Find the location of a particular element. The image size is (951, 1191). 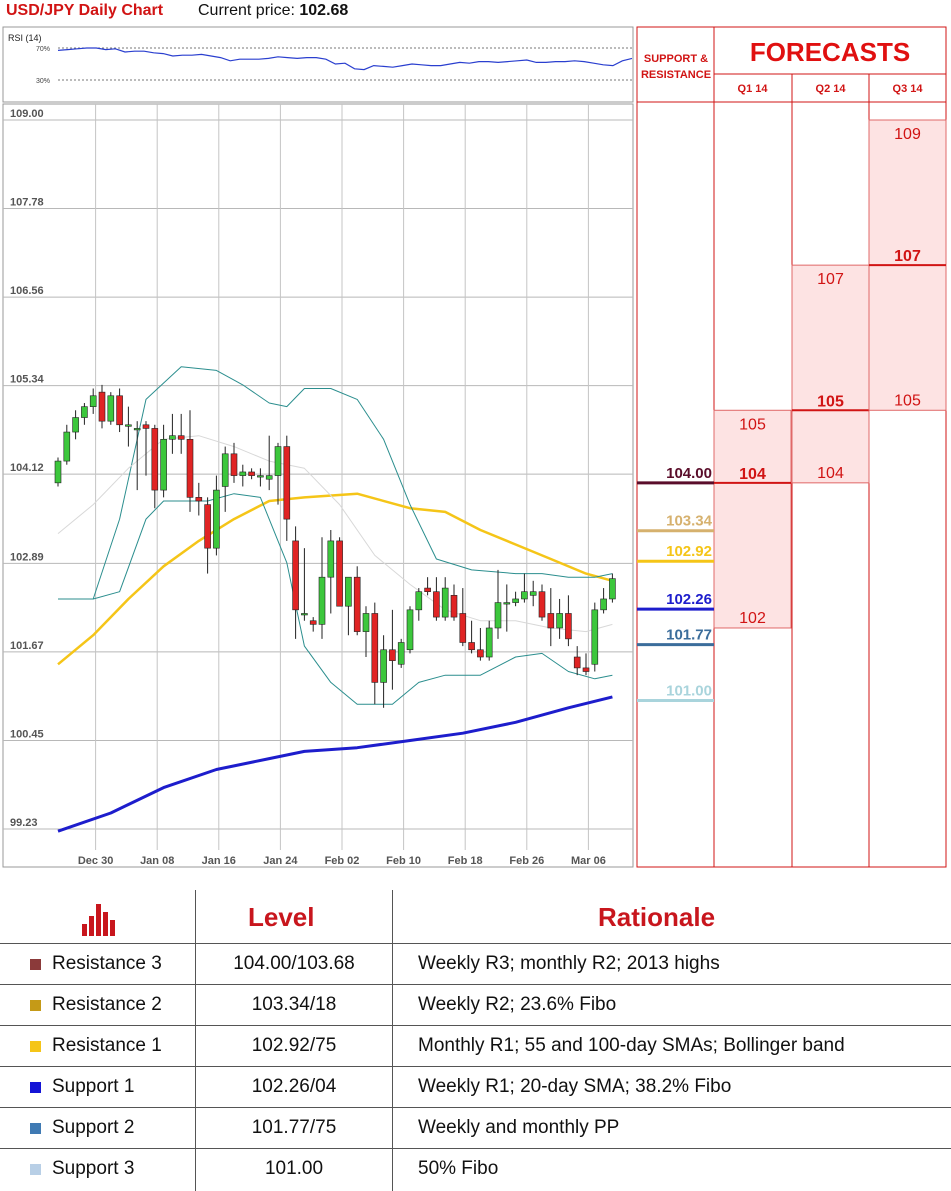

sr-level-label: 102.92 is located at coordinates (689, 551).